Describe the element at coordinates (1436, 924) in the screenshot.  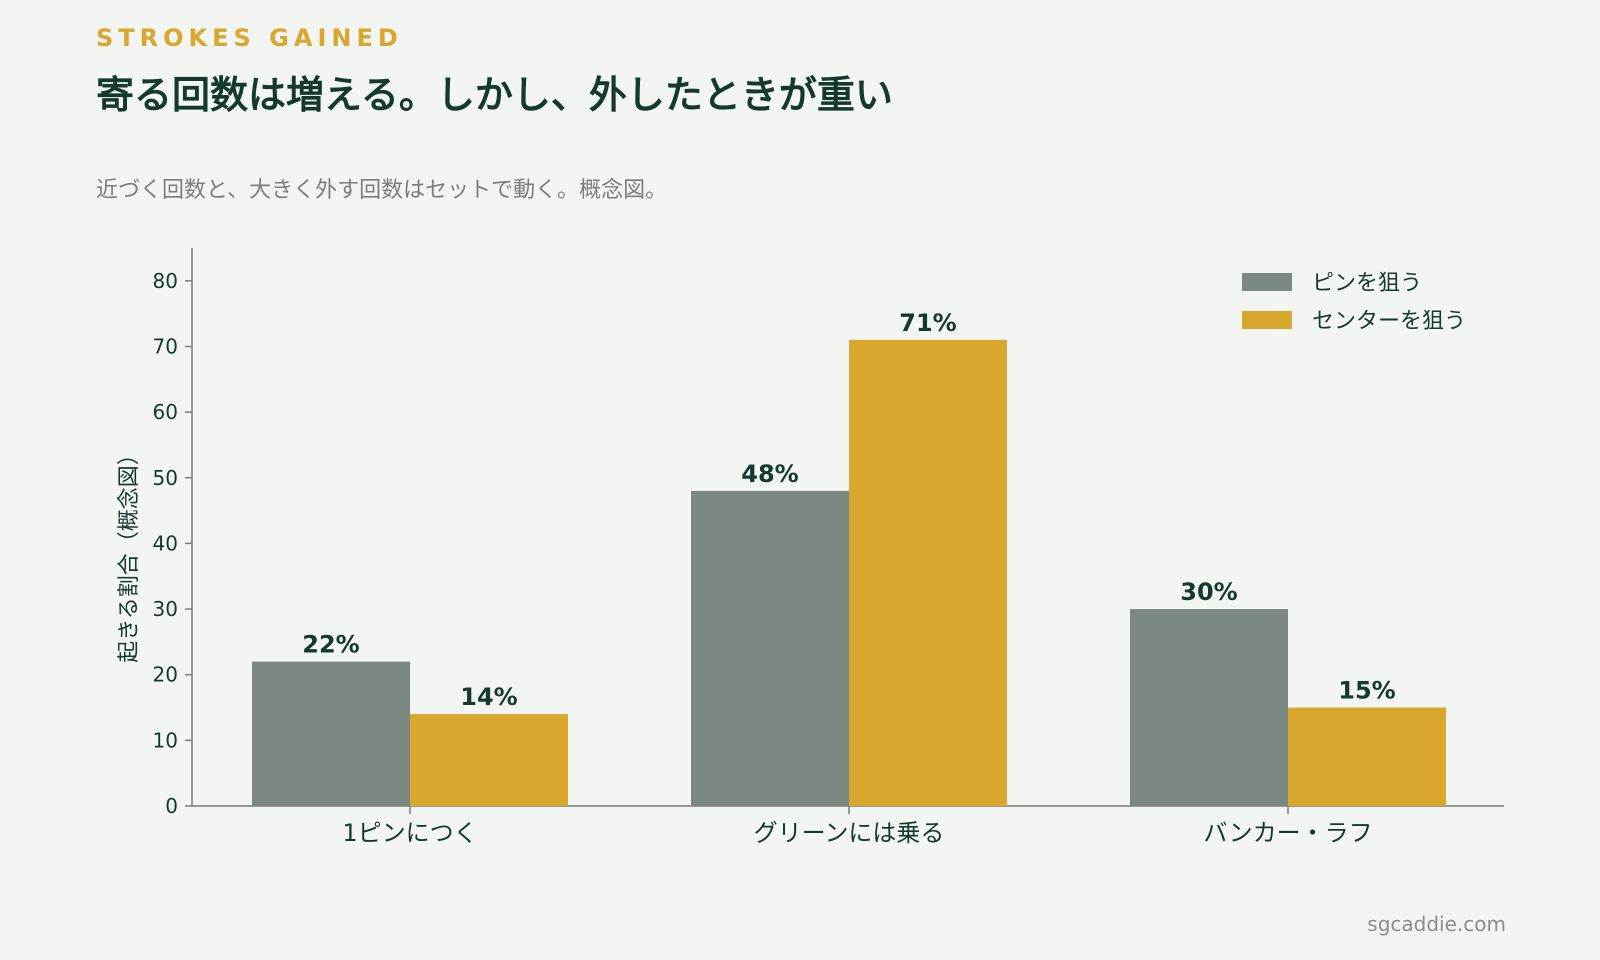
I see `source-credit: sgcaddie.com` at that location.